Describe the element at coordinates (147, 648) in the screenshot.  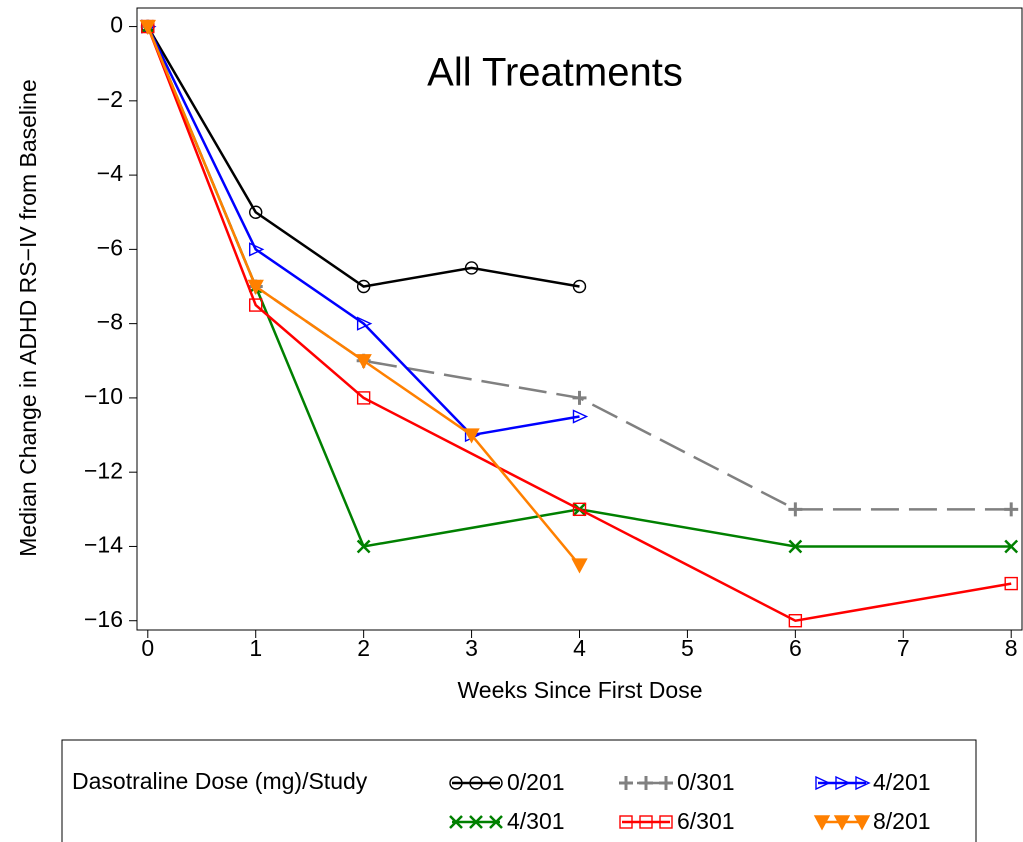
I see `x-tick-label: 0` at that location.